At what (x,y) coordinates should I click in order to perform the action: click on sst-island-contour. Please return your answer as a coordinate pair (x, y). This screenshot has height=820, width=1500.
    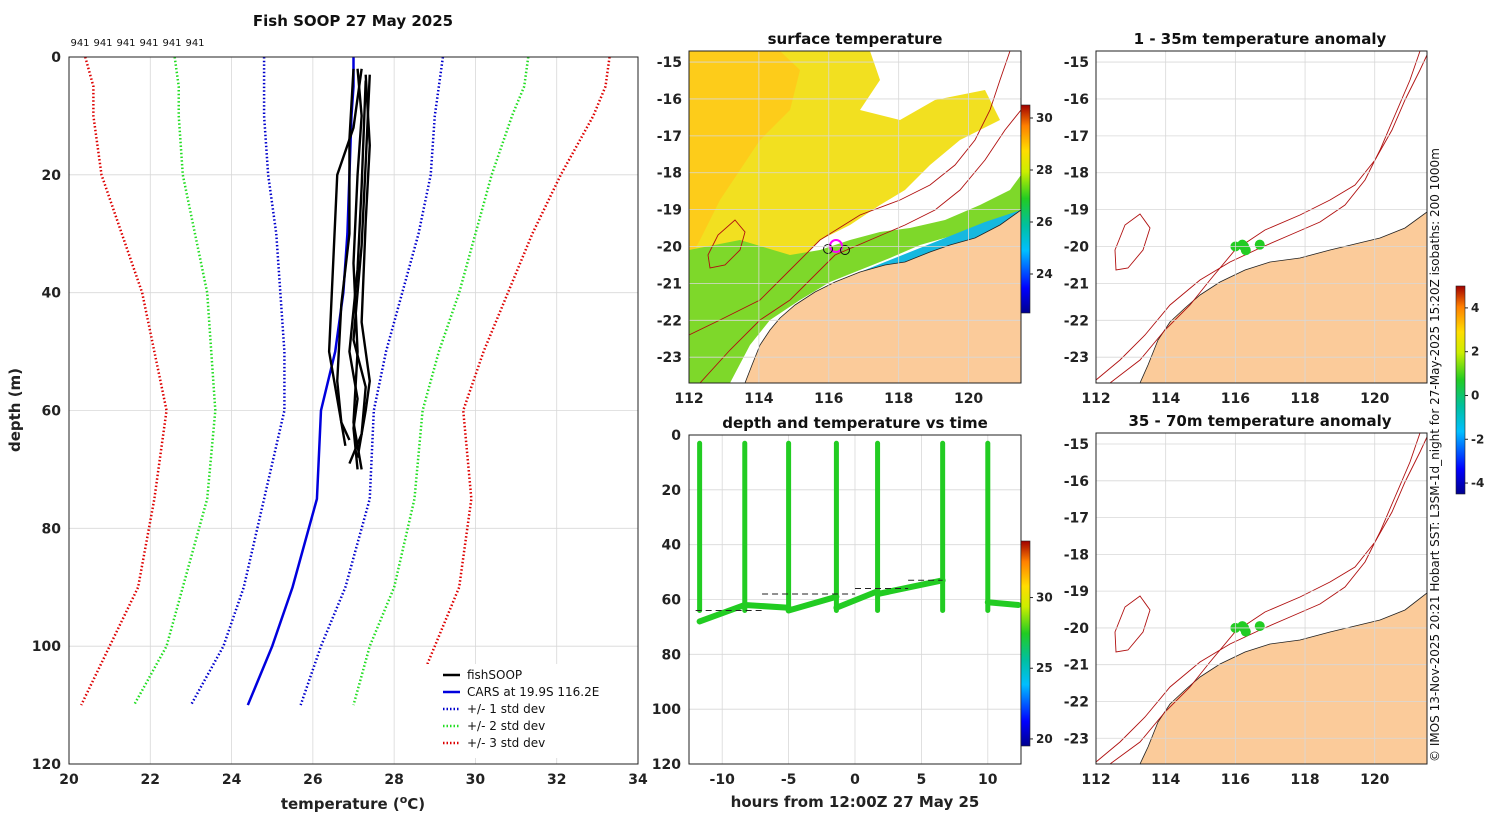
    Looking at the image, I should click on (726, 244).